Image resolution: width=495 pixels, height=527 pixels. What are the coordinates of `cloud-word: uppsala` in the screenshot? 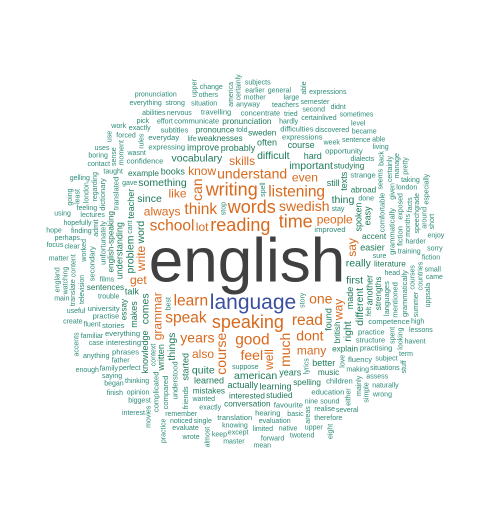 It's located at (428, 295).